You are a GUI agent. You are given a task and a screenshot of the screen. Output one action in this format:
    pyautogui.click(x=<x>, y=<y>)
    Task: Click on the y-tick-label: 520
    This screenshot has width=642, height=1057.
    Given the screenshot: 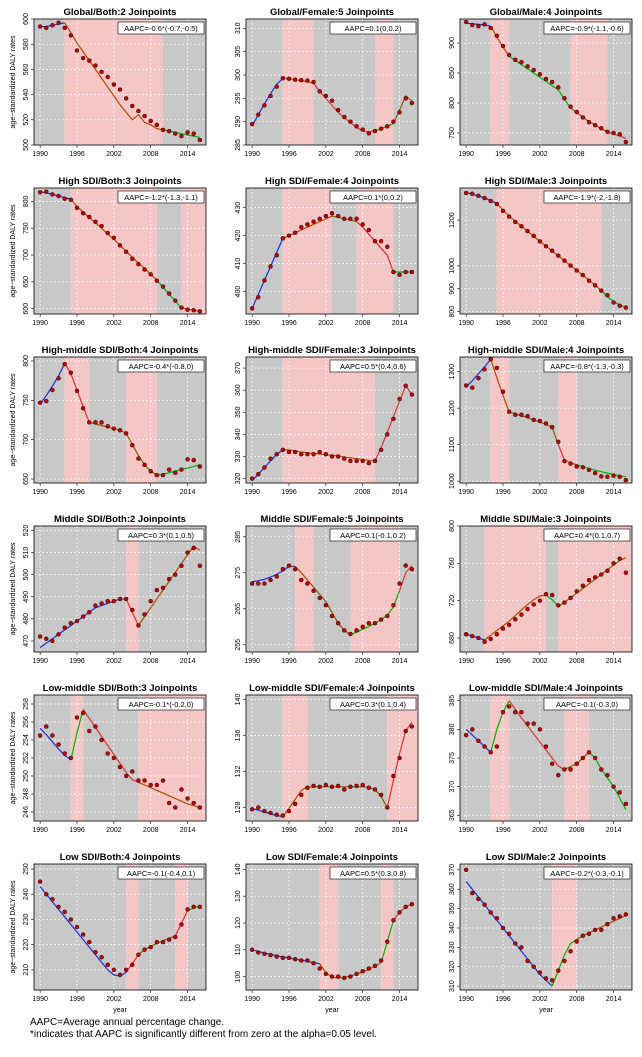 What is the action you would take?
    pyautogui.click(x=26, y=530)
    